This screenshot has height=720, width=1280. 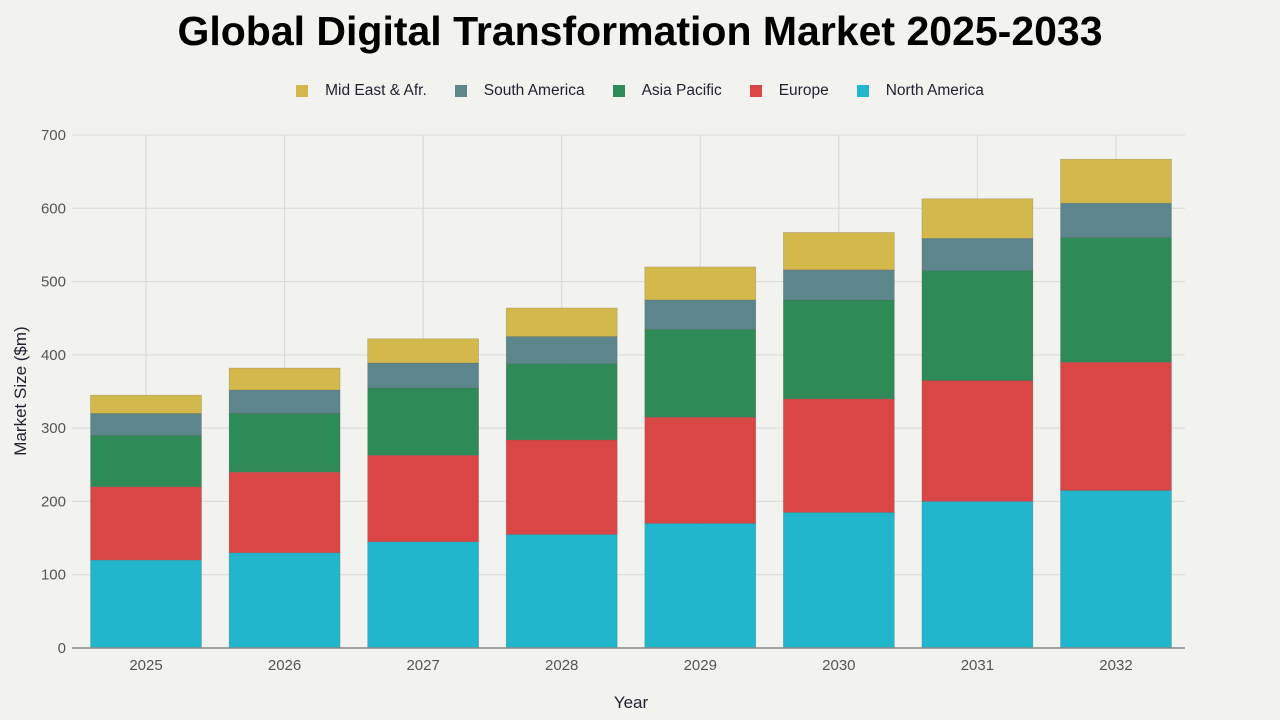 What do you see at coordinates (934, 90) in the screenshot?
I see `legend-label: North America` at bounding box center [934, 90].